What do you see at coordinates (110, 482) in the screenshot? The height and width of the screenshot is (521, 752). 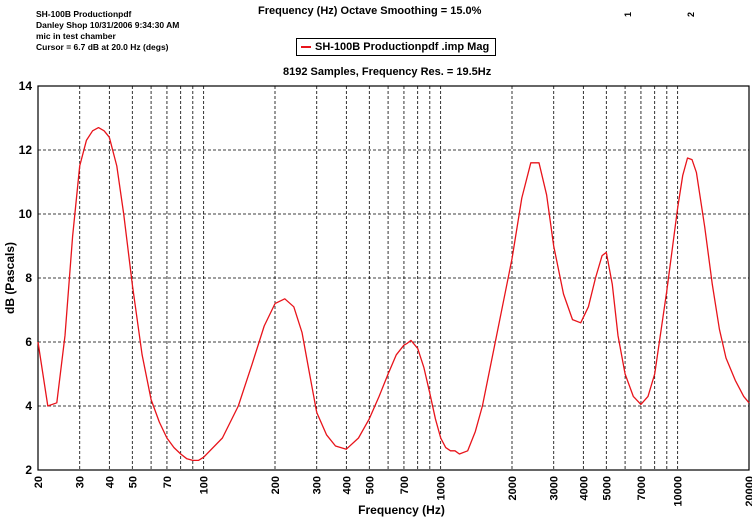 I see `x-tick-label: 40` at bounding box center [110, 482].